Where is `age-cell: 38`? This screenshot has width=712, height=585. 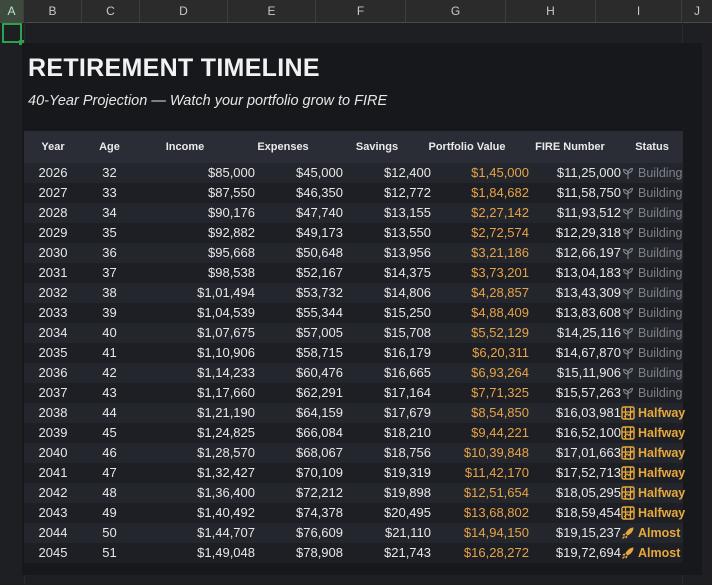 age-cell: 38 is located at coordinates (109, 292).